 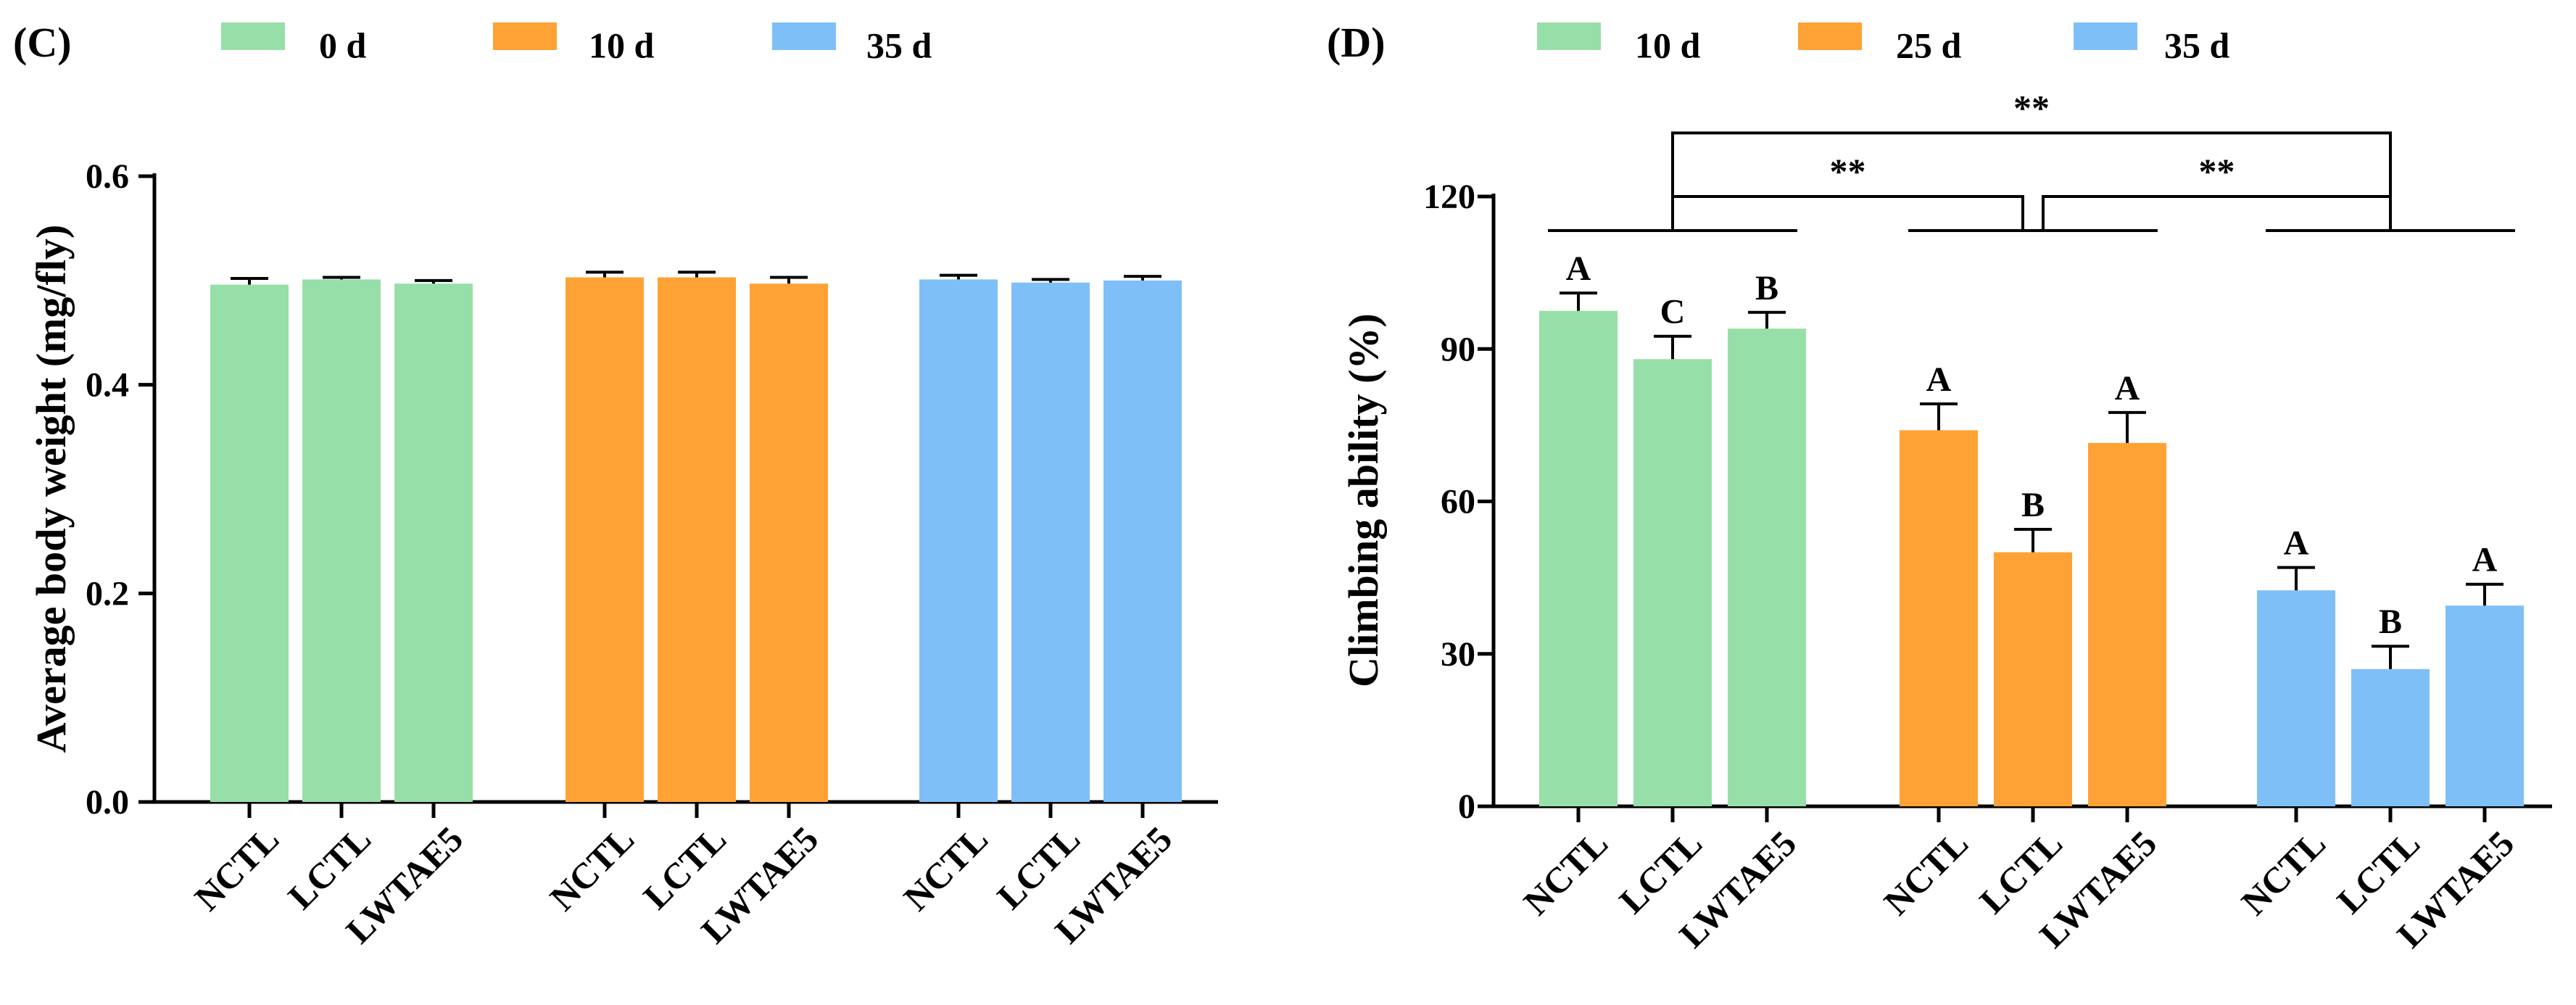 What do you see at coordinates (1458, 349) in the screenshot?
I see `y-tick-label: 90` at bounding box center [1458, 349].